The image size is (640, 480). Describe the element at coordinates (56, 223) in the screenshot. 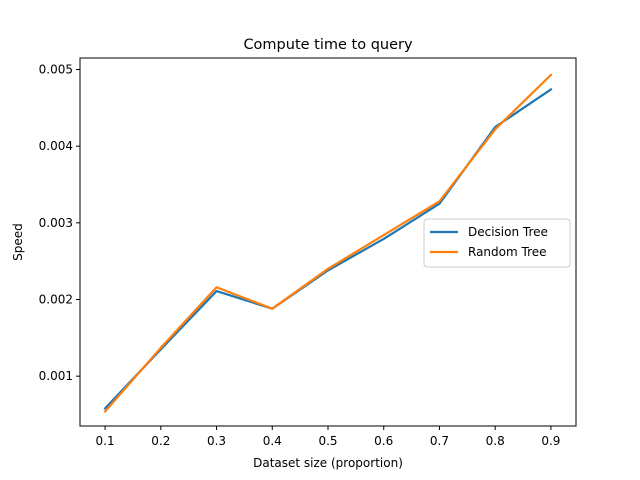

I see `y-tick-label: 0.003` at that location.